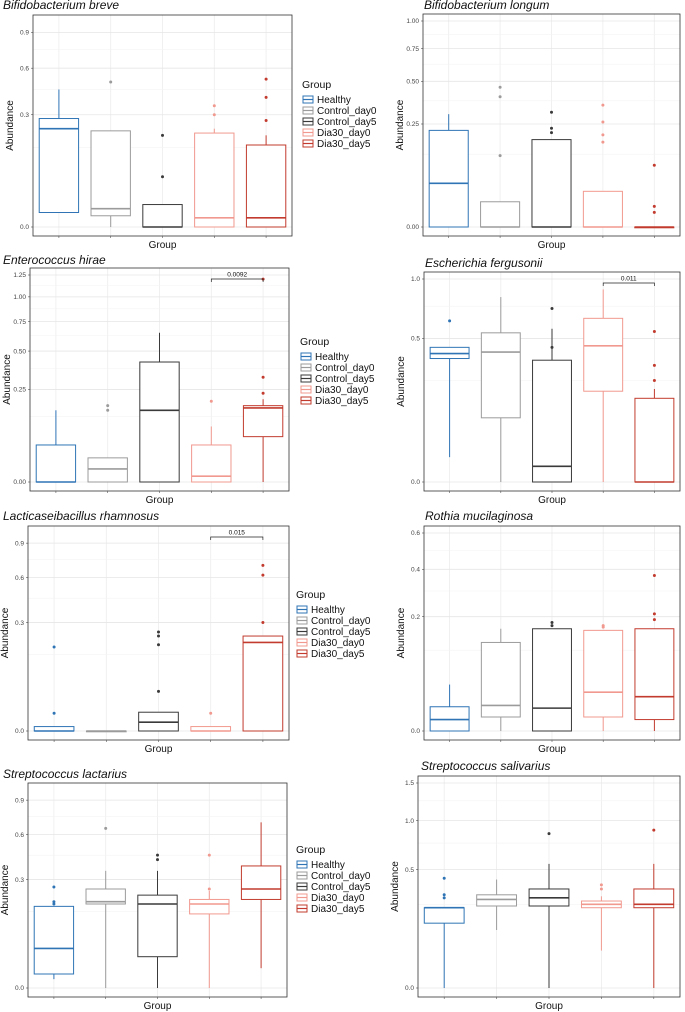 This screenshot has width=685, height=1012. What do you see at coordinates (412, 227) in the screenshot?
I see `y-tick-label: 0.00` at bounding box center [412, 227].